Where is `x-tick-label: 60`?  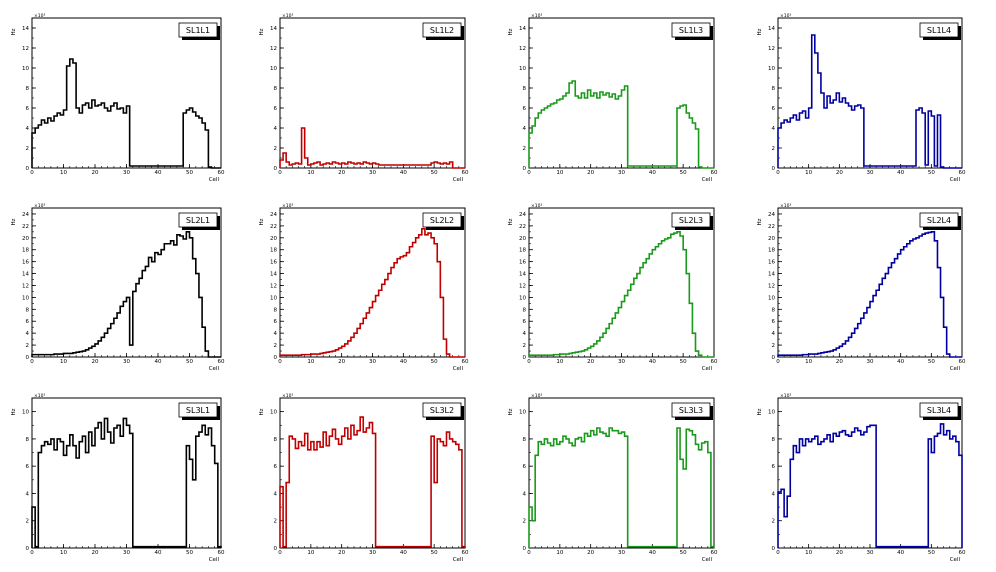 x-tick-label: 60 is located at coordinates (714, 553).